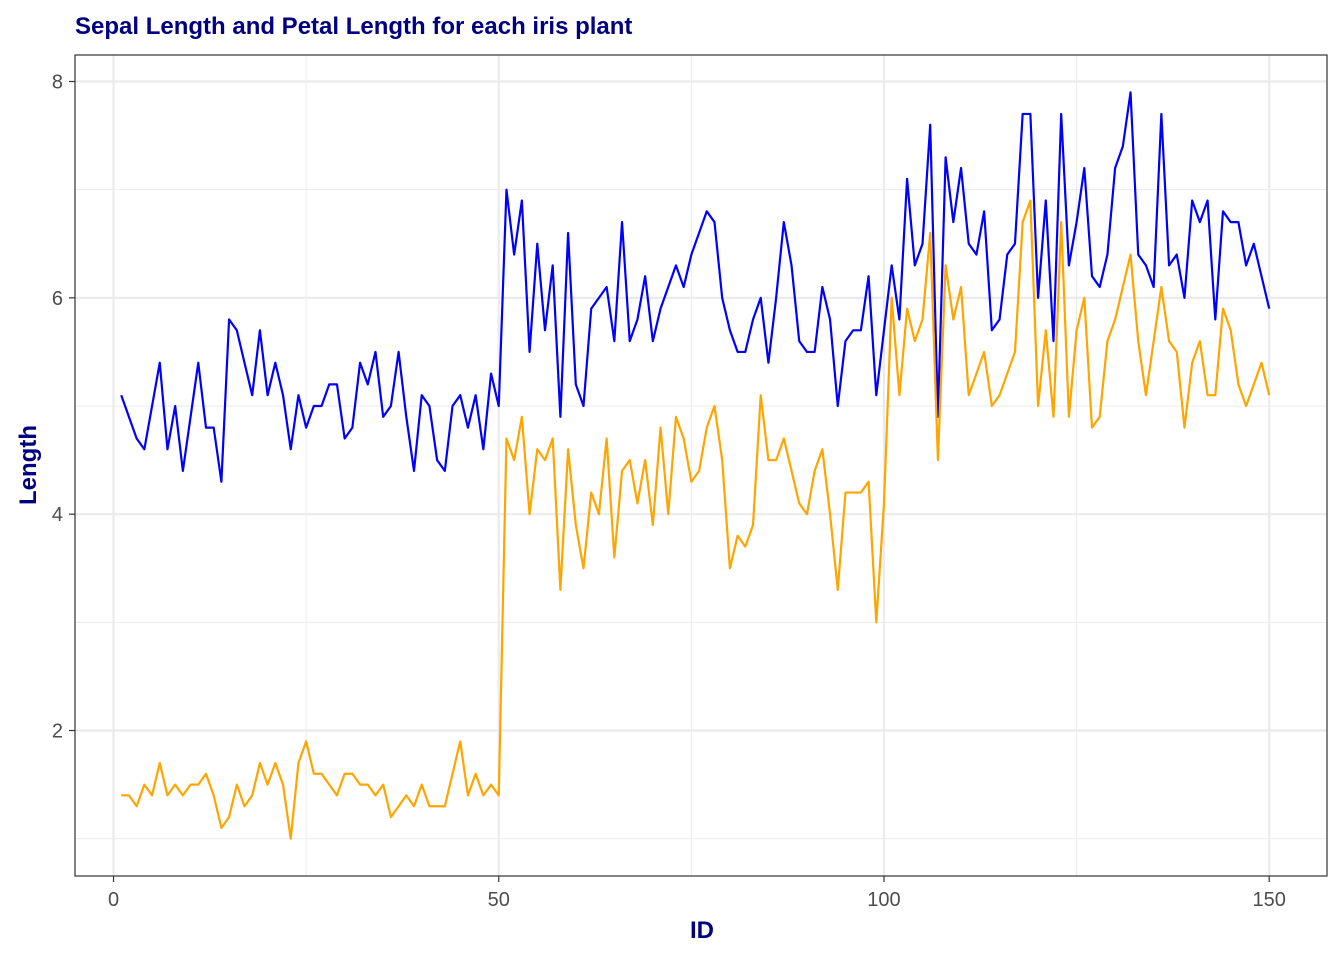  What do you see at coordinates (883, 900) in the screenshot?
I see `x-tick-label: 100` at bounding box center [883, 900].